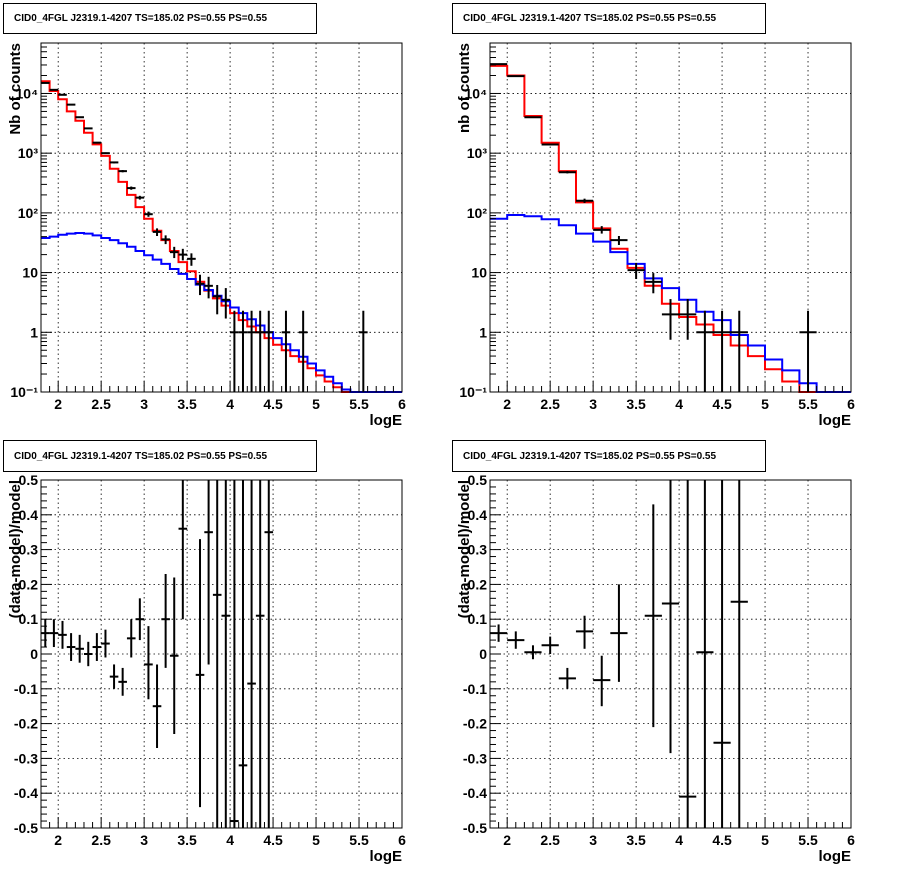 This screenshot has width=898, height=875. Describe the element at coordinates (478, 515) in the screenshot. I see `y-tick-label: 0.4` at that location.